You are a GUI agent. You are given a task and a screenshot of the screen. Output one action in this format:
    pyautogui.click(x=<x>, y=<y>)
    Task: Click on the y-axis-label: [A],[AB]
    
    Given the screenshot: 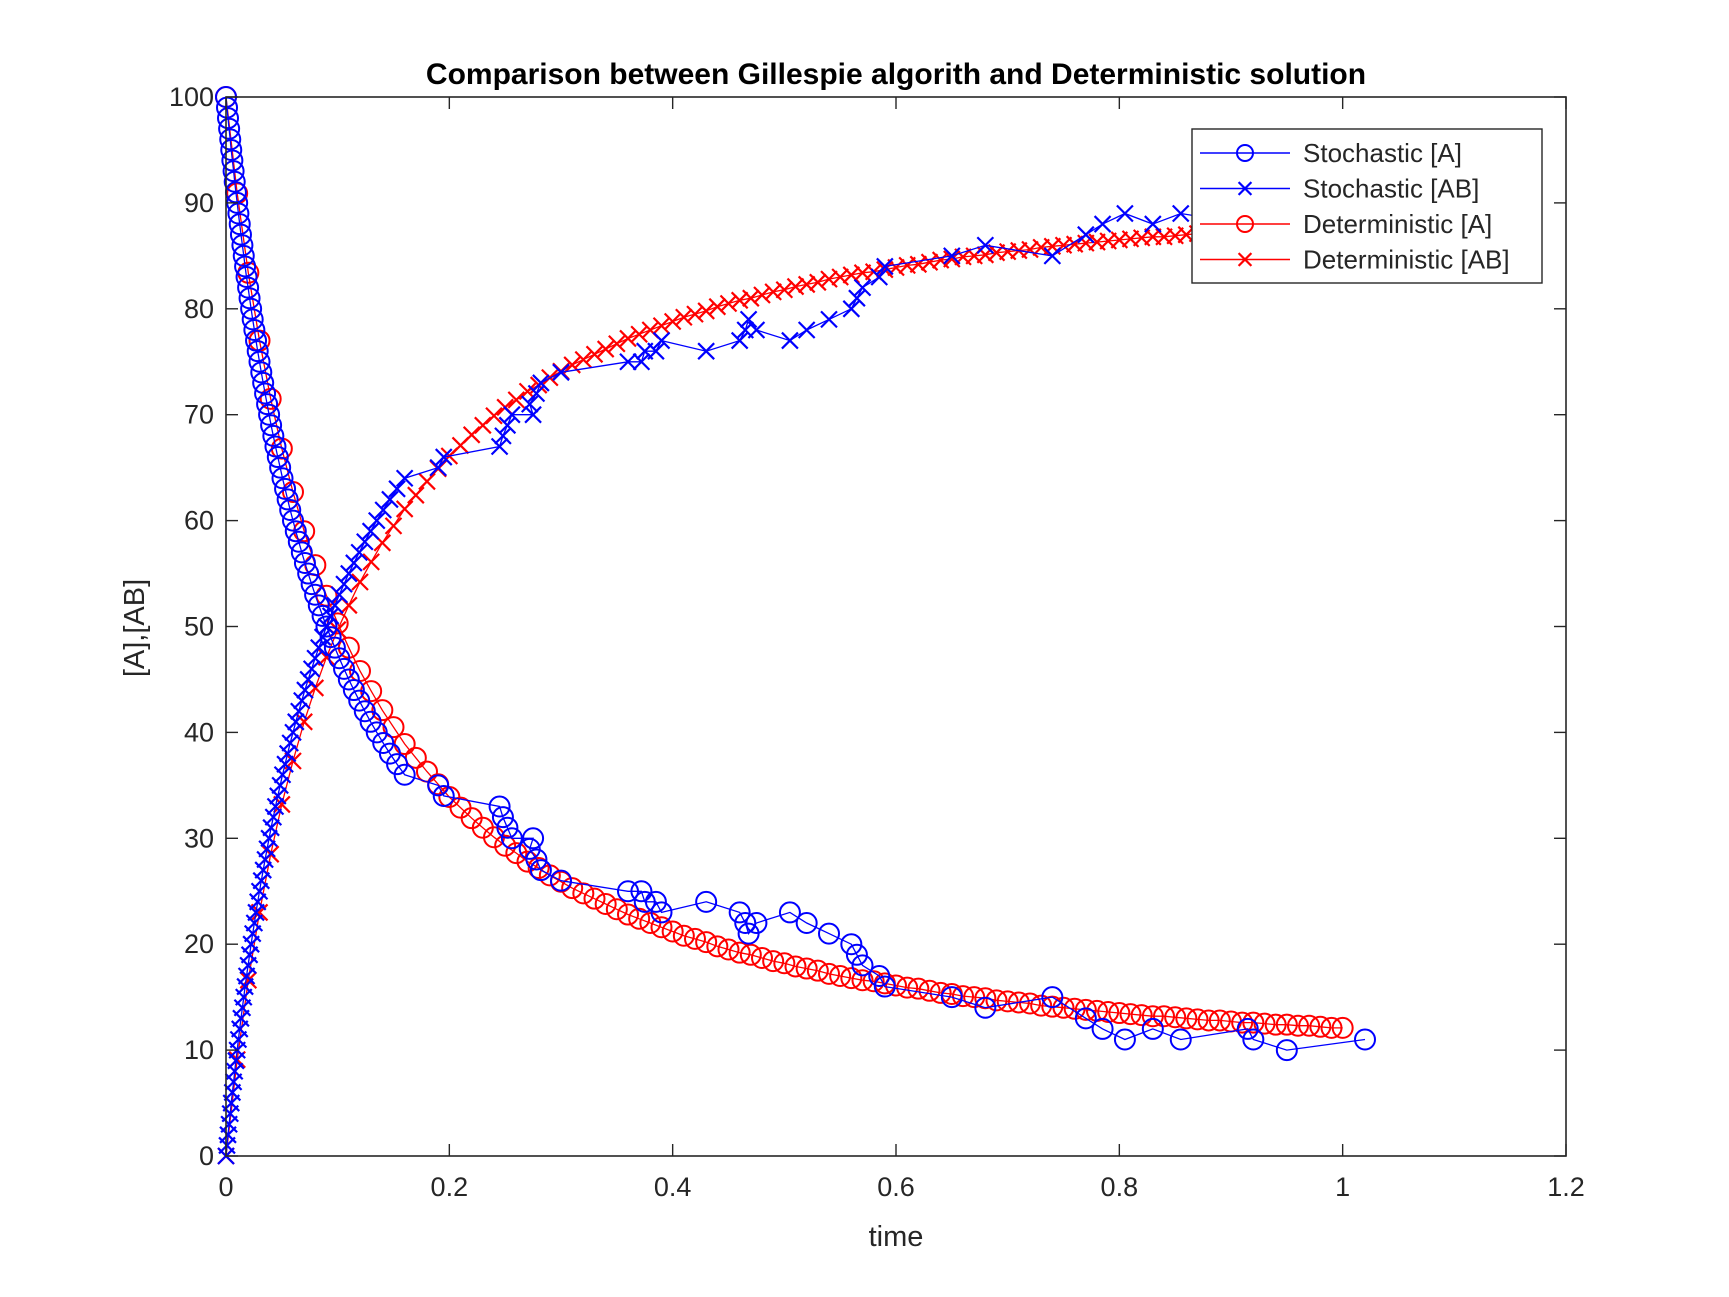 What is the action you would take?
    pyautogui.click(x=135, y=628)
    